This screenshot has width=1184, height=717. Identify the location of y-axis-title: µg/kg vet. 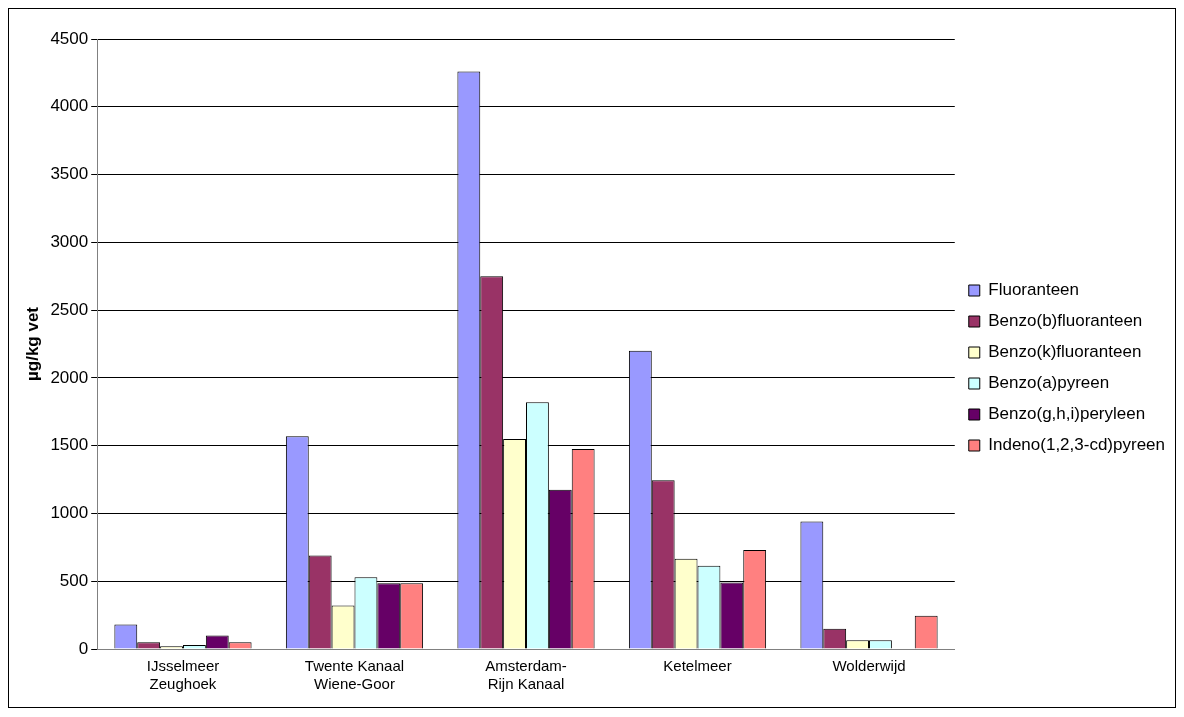
(32, 344).